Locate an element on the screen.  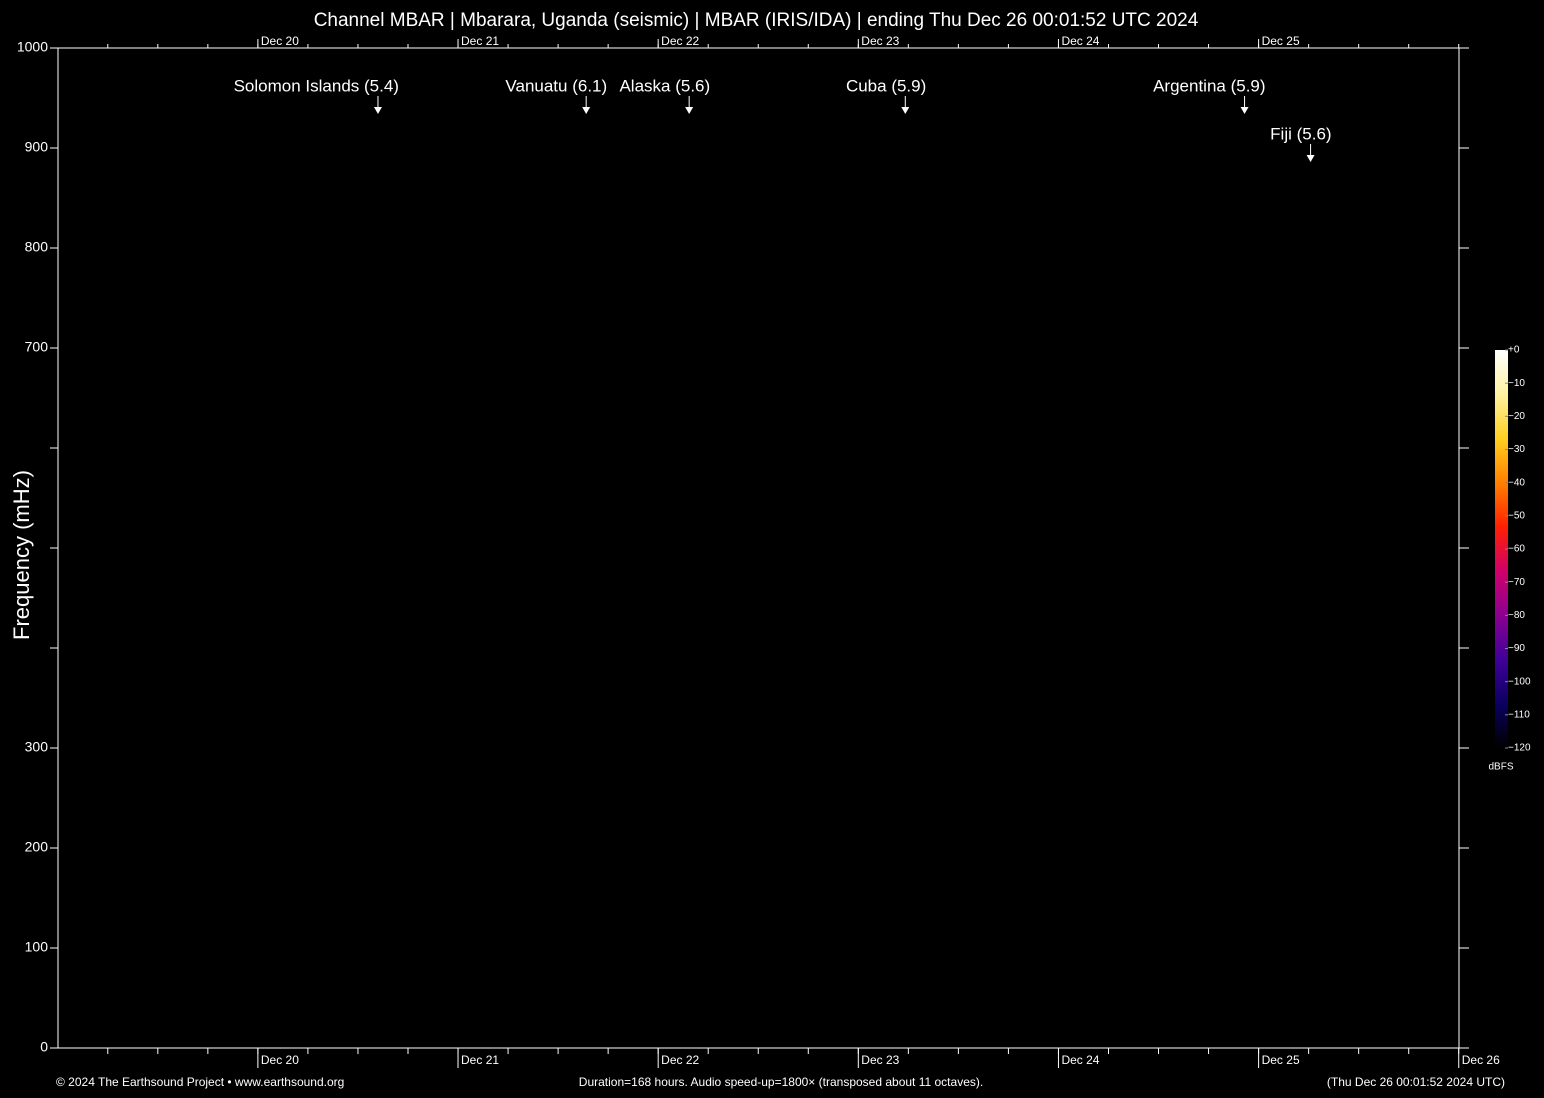
event-label: Cuba (5.9) is located at coordinates (886, 85).